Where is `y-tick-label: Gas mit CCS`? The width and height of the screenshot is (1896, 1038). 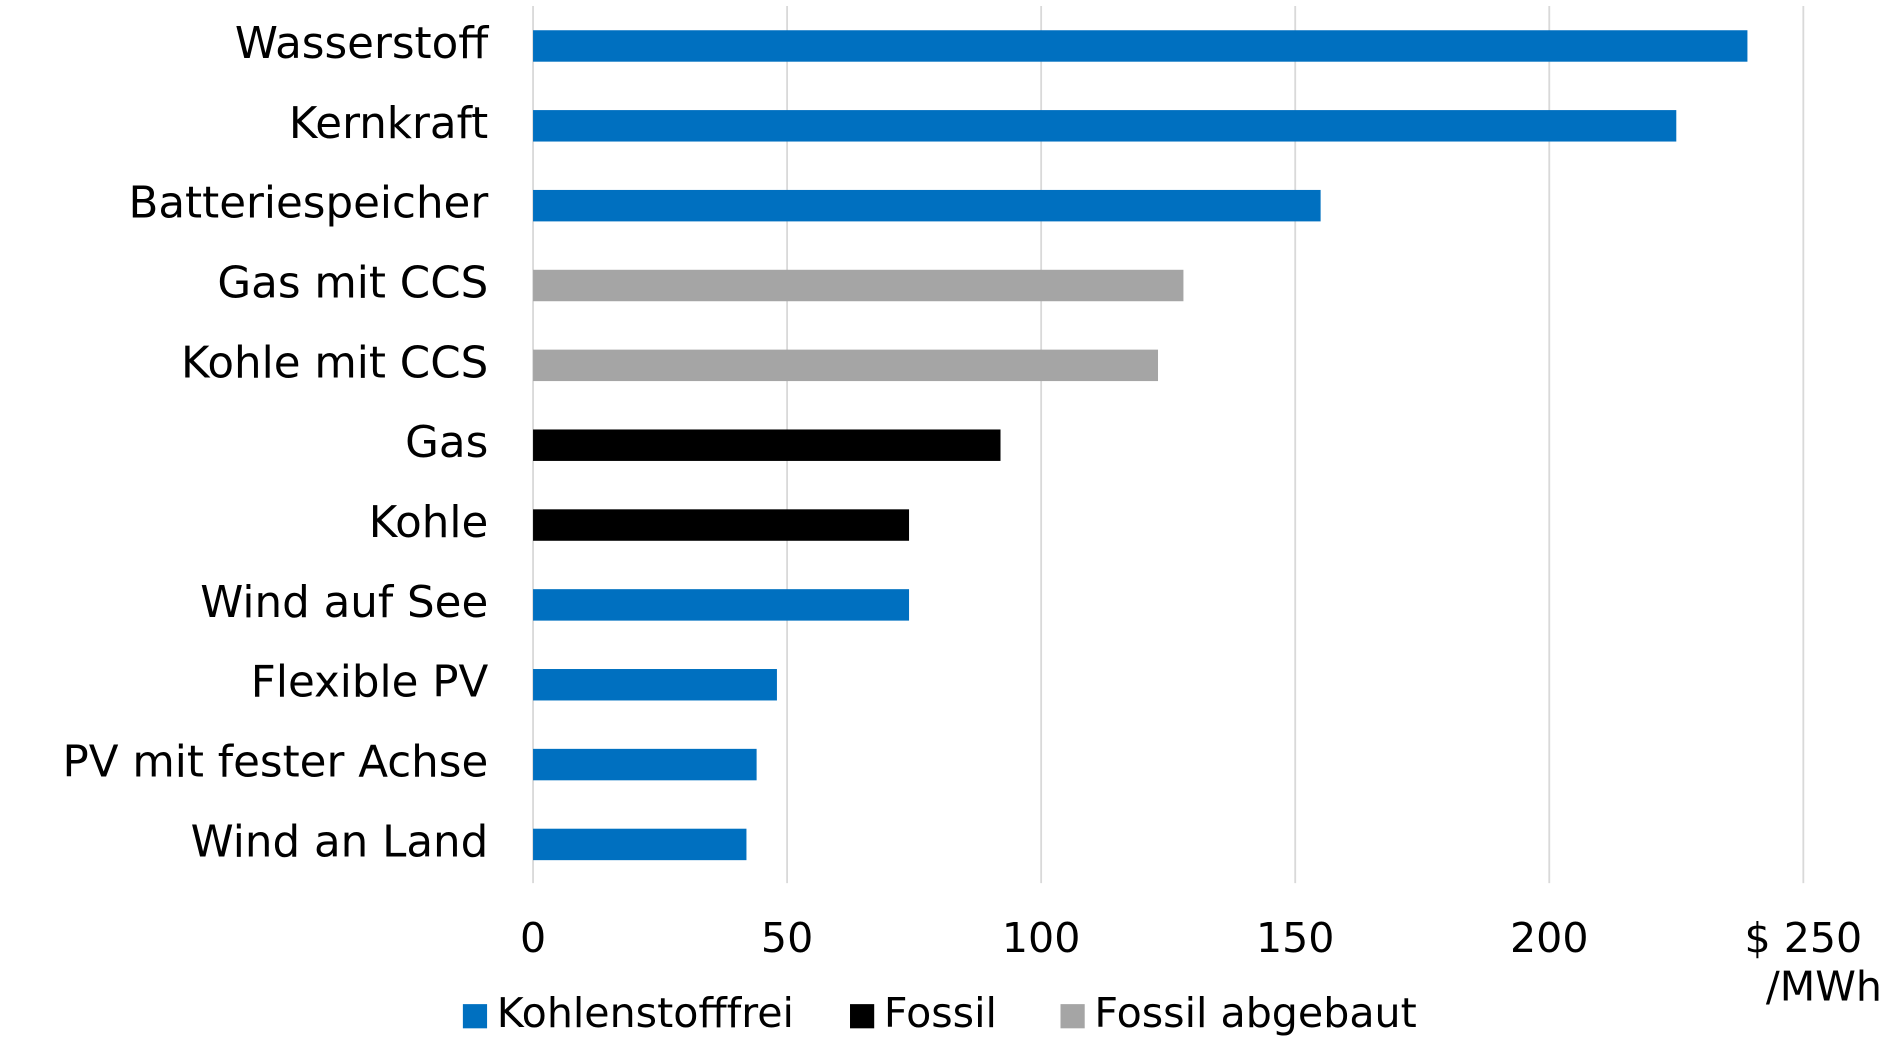 y-tick-label: Gas mit CCS is located at coordinates (352, 284).